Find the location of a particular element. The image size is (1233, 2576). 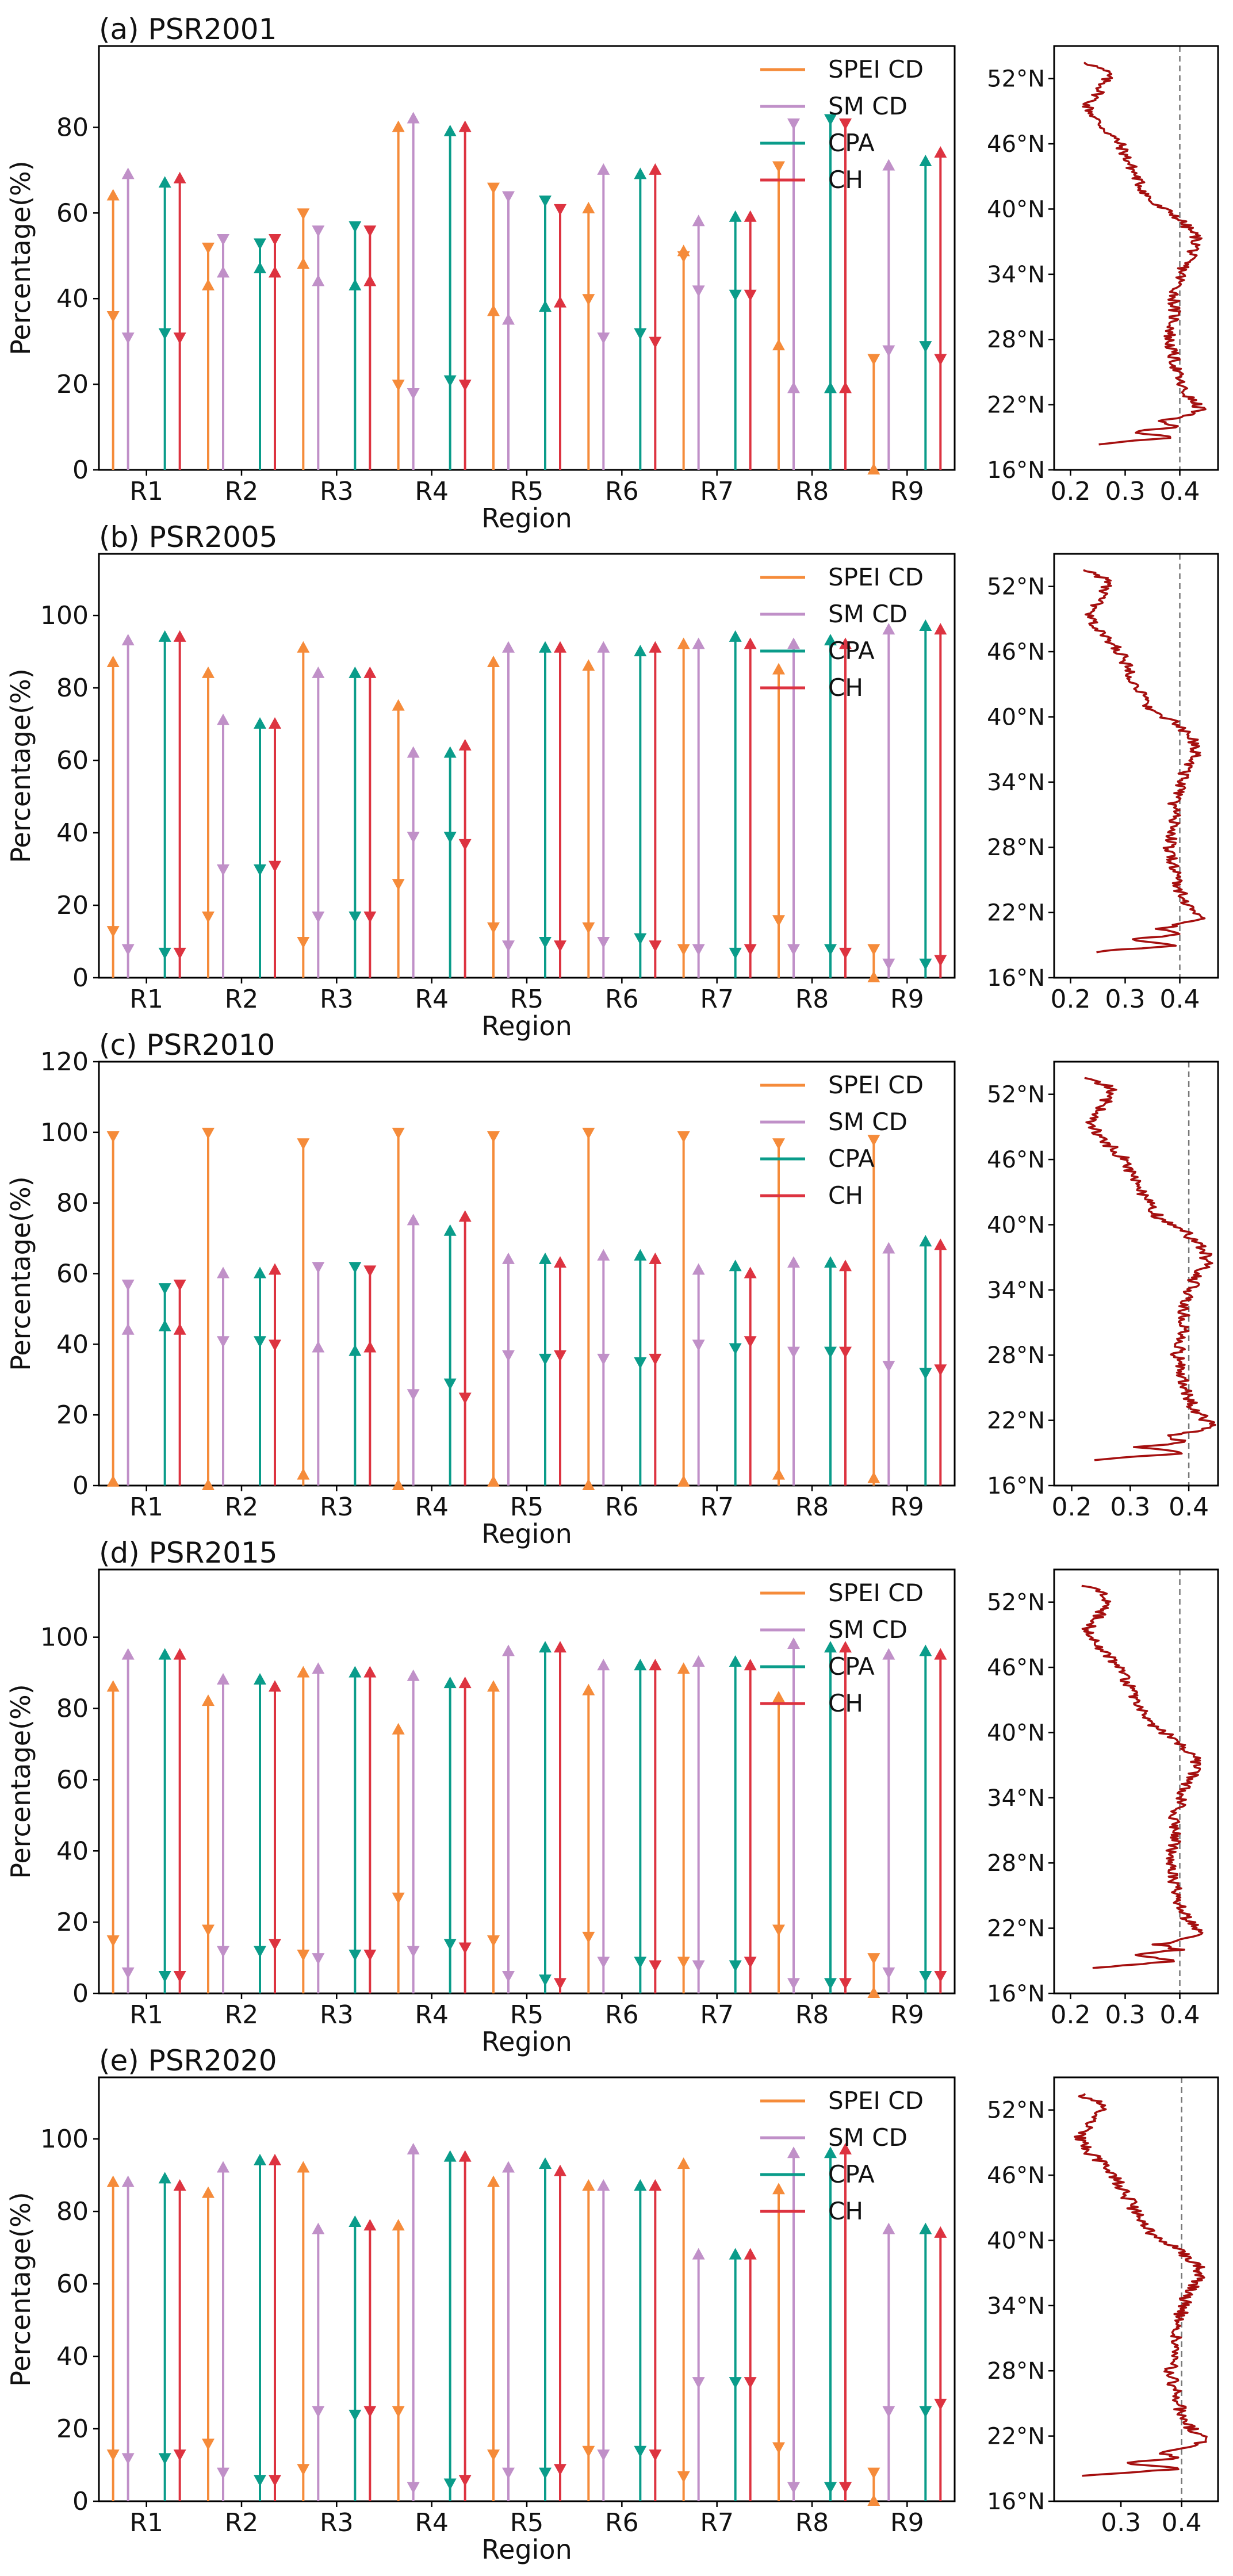

latitude-profile: 52°N 46°N 40°N 34°N 28°N 22°N 16°N0.2 0.3 0.4 is located at coordinates (1103, 275).